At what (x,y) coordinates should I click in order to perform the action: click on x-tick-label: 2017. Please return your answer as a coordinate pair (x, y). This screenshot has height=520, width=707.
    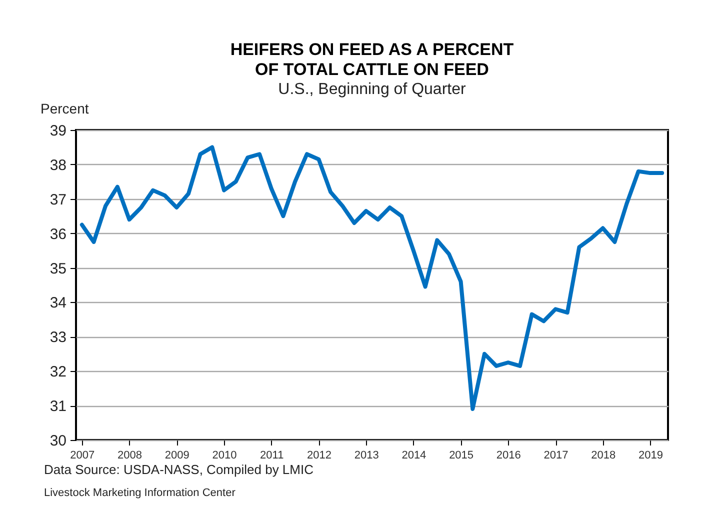
    Looking at the image, I should click on (556, 456).